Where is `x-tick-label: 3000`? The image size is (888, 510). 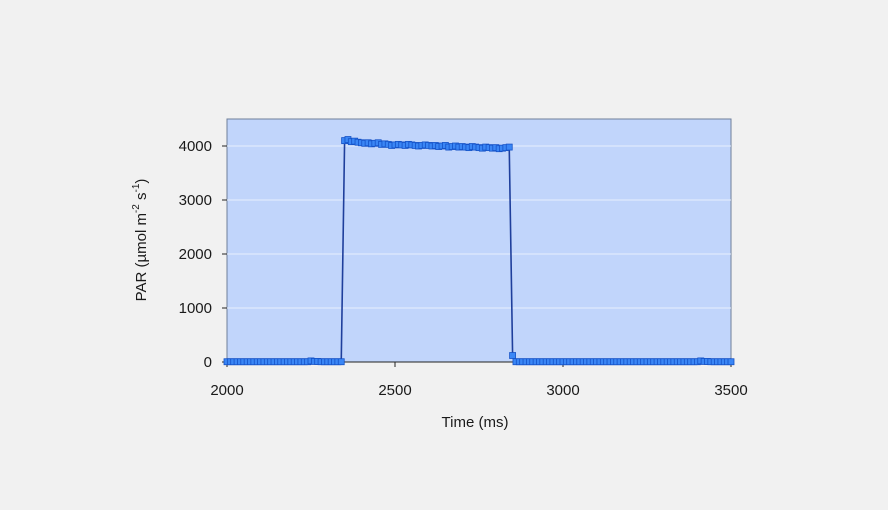
x-tick-label: 3000 is located at coordinates (562, 390).